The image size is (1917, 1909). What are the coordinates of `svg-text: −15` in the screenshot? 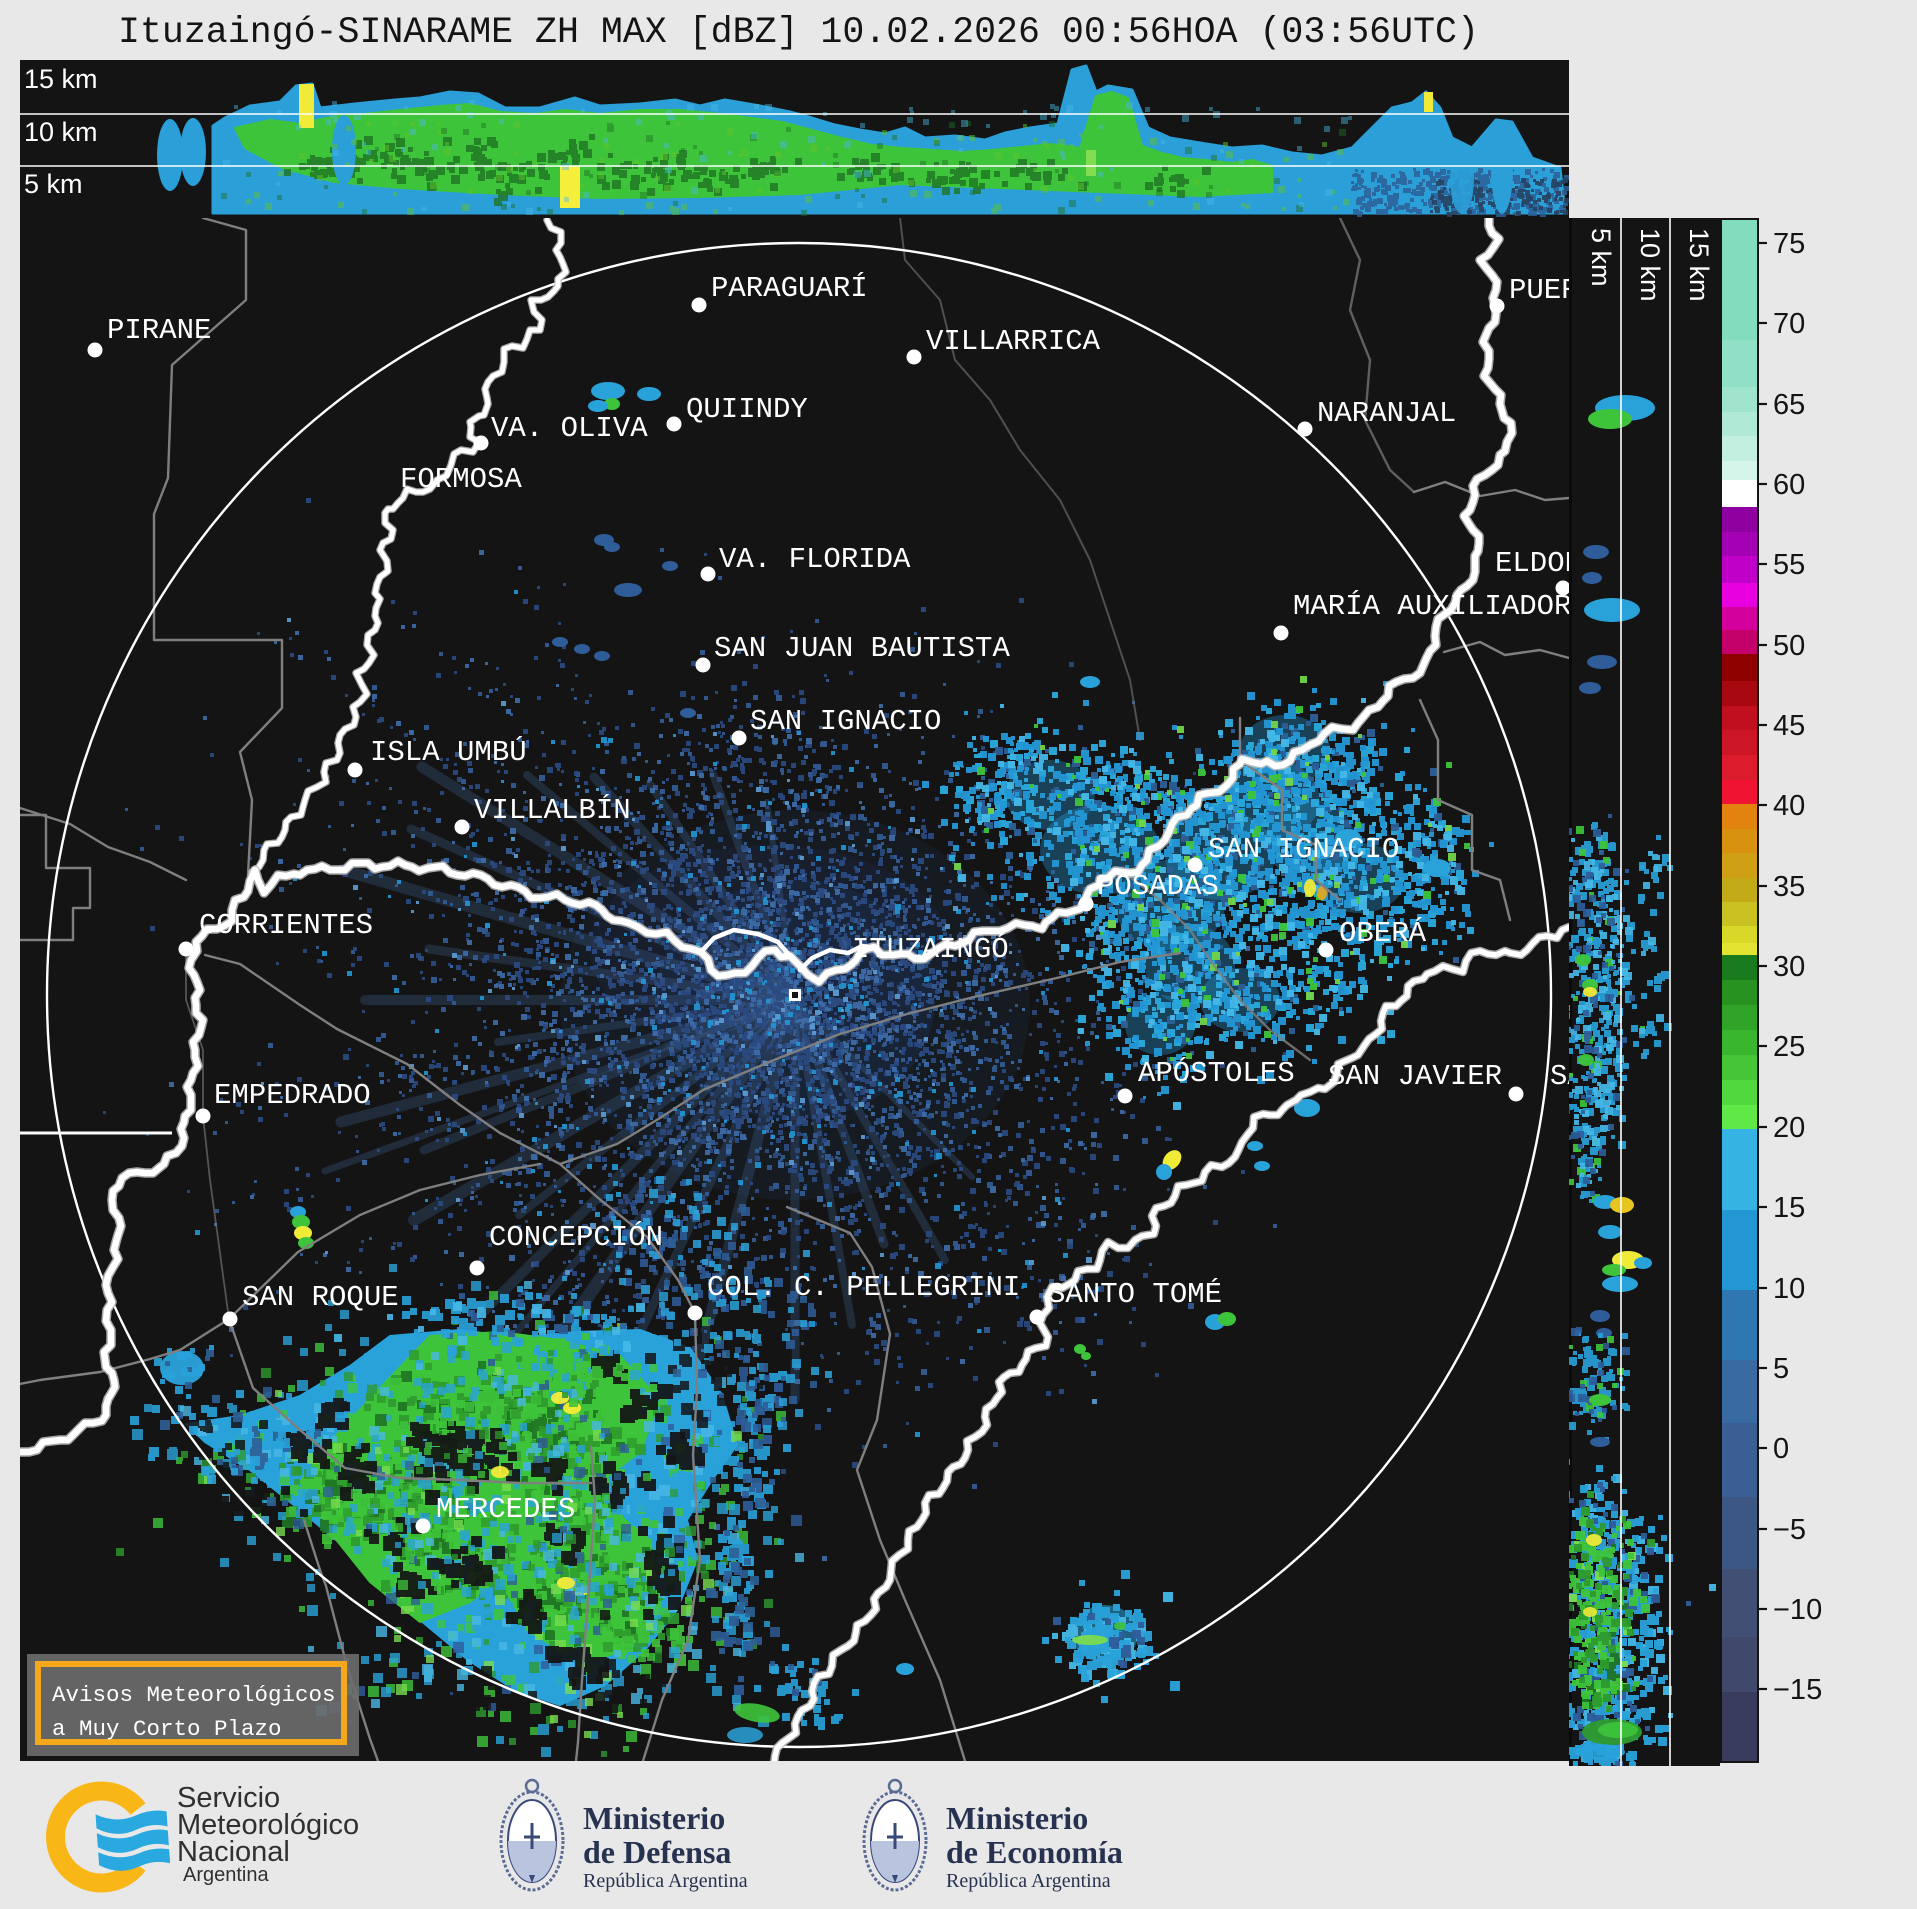 It's located at (1797, 1690).